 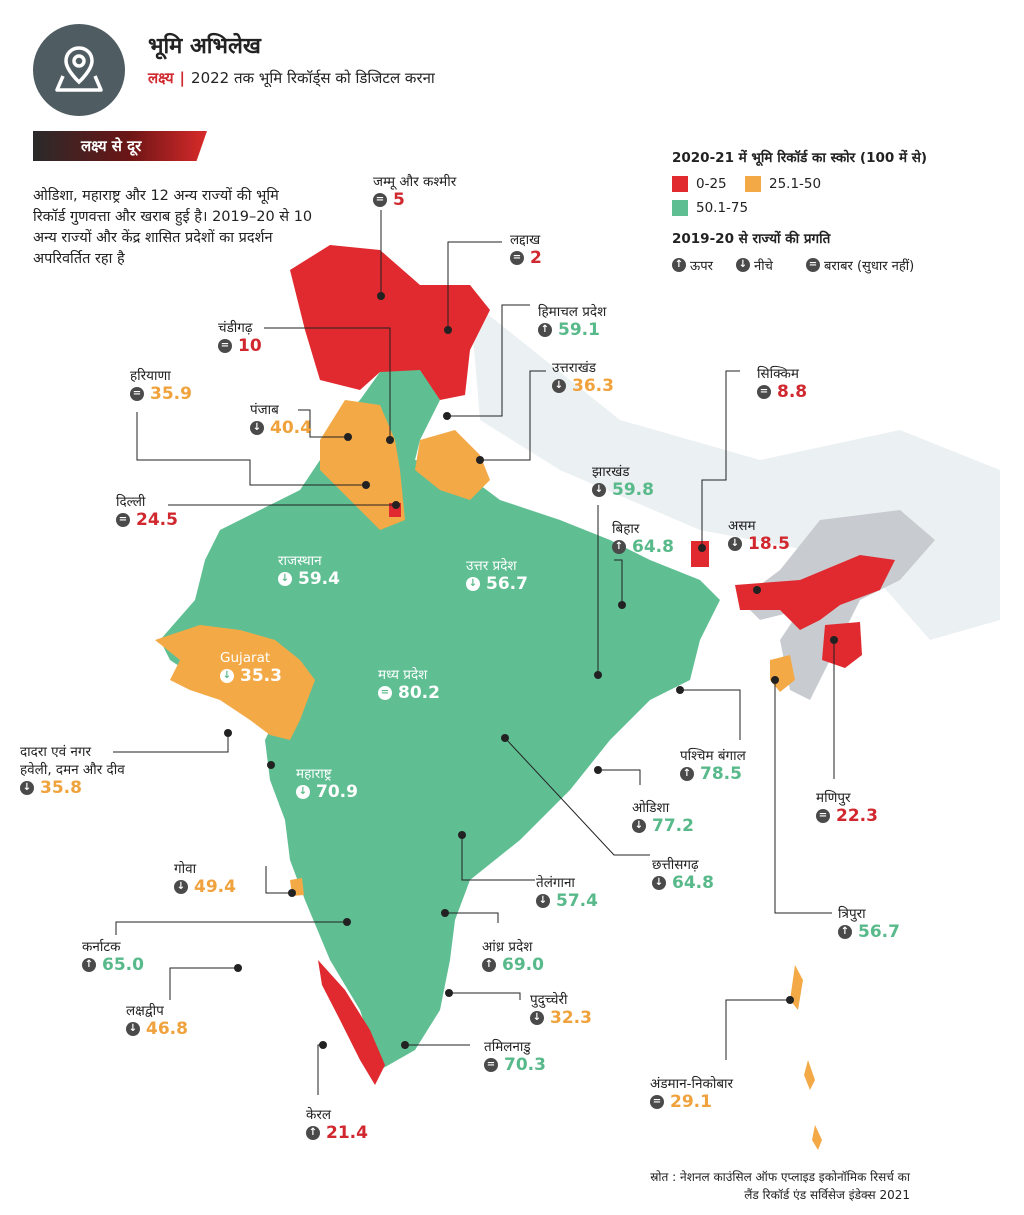 What do you see at coordinates (150, 376) in the screenshot?
I see `state-name: हरियाणा` at bounding box center [150, 376].